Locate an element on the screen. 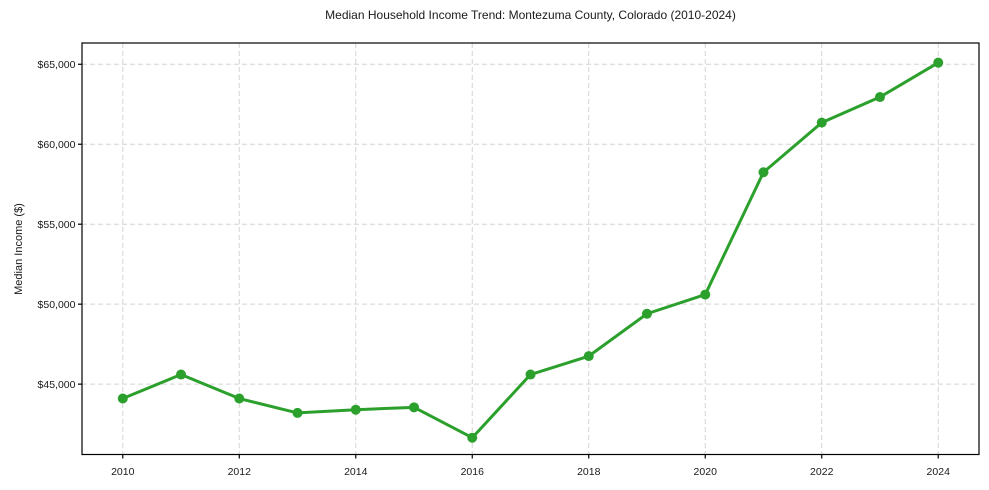 The height and width of the screenshot is (490, 989). y-tick-label: $50,000 is located at coordinates (57, 305).